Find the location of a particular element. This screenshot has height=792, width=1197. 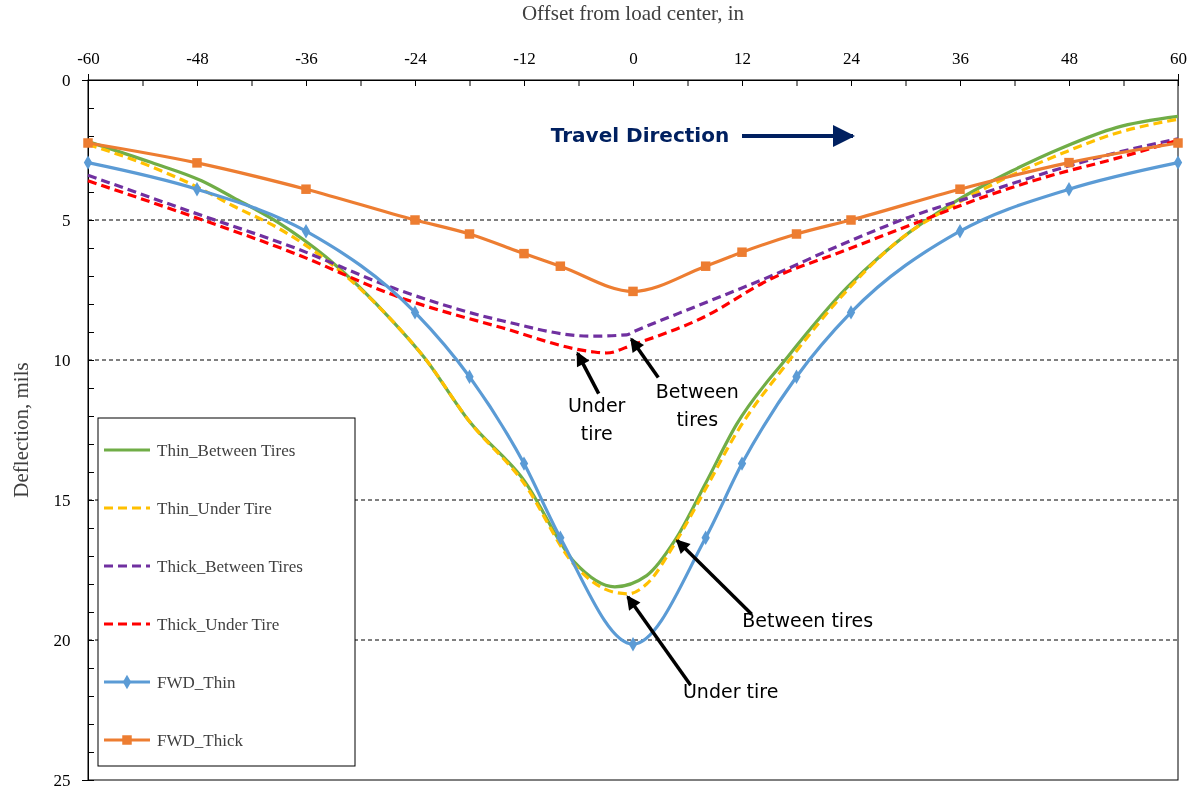

x-tick-label: 24 is located at coordinates (852, 59).